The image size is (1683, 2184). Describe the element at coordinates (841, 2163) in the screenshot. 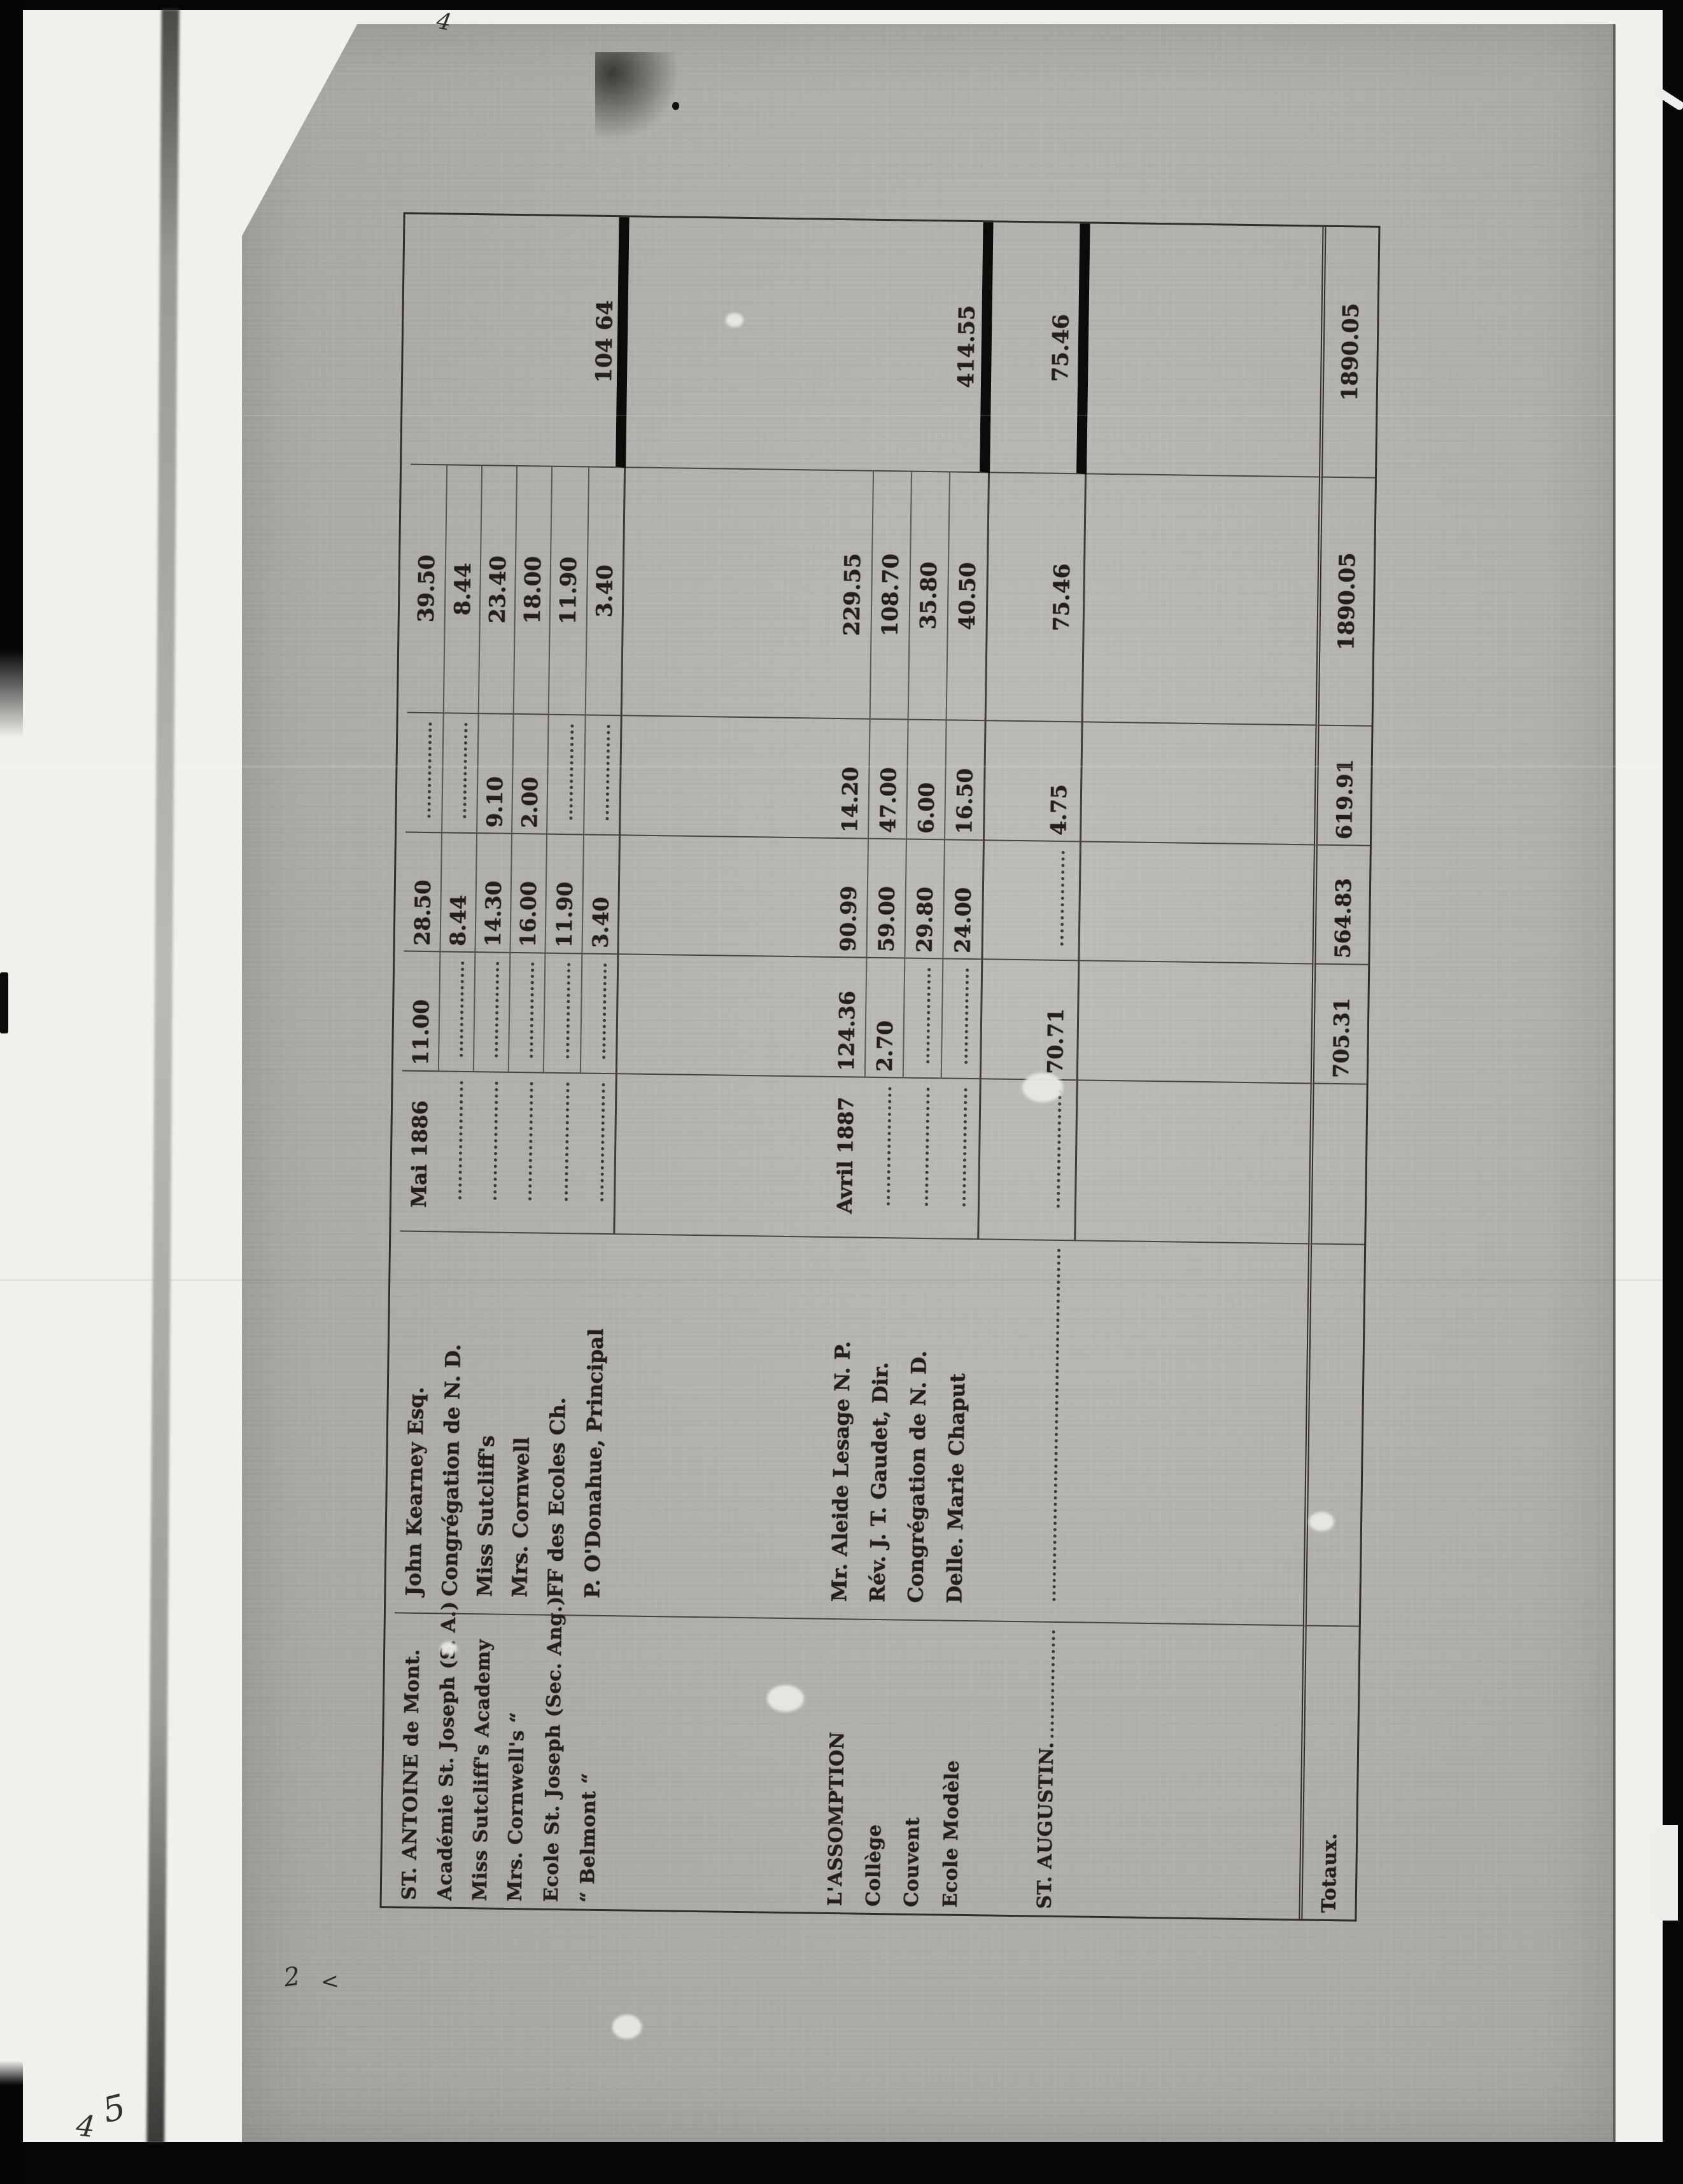

I see `film-edge-bottom` at that location.